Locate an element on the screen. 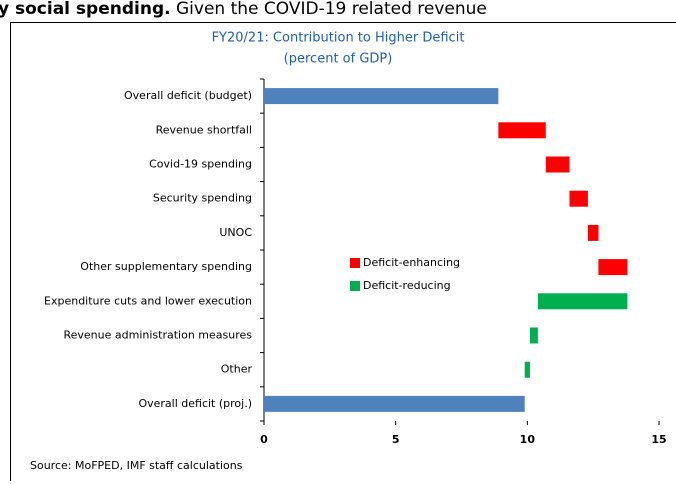 The width and height of the screenshot is (676, 485). y-tick-label: Security spending is located at coordinates (202, 198).